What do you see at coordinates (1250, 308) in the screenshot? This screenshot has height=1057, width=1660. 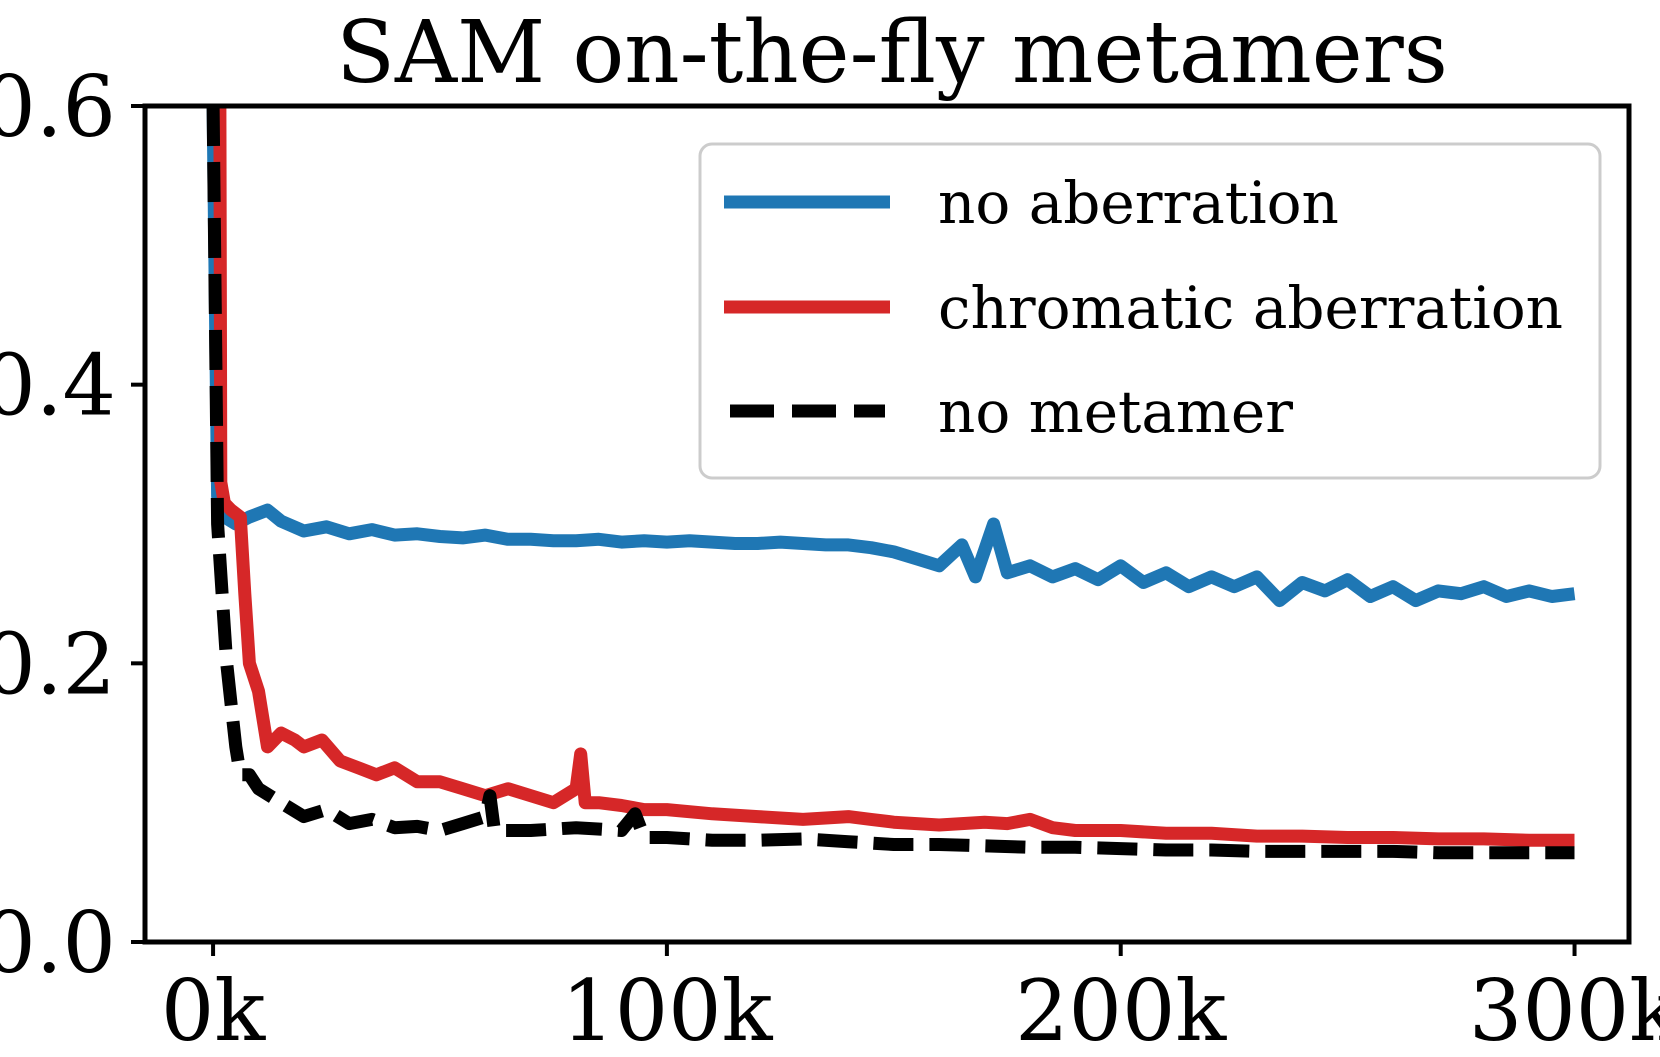 I see `legend-label-chromatic-aberration: chromatic aberration` at bounding box center [1250, 308].